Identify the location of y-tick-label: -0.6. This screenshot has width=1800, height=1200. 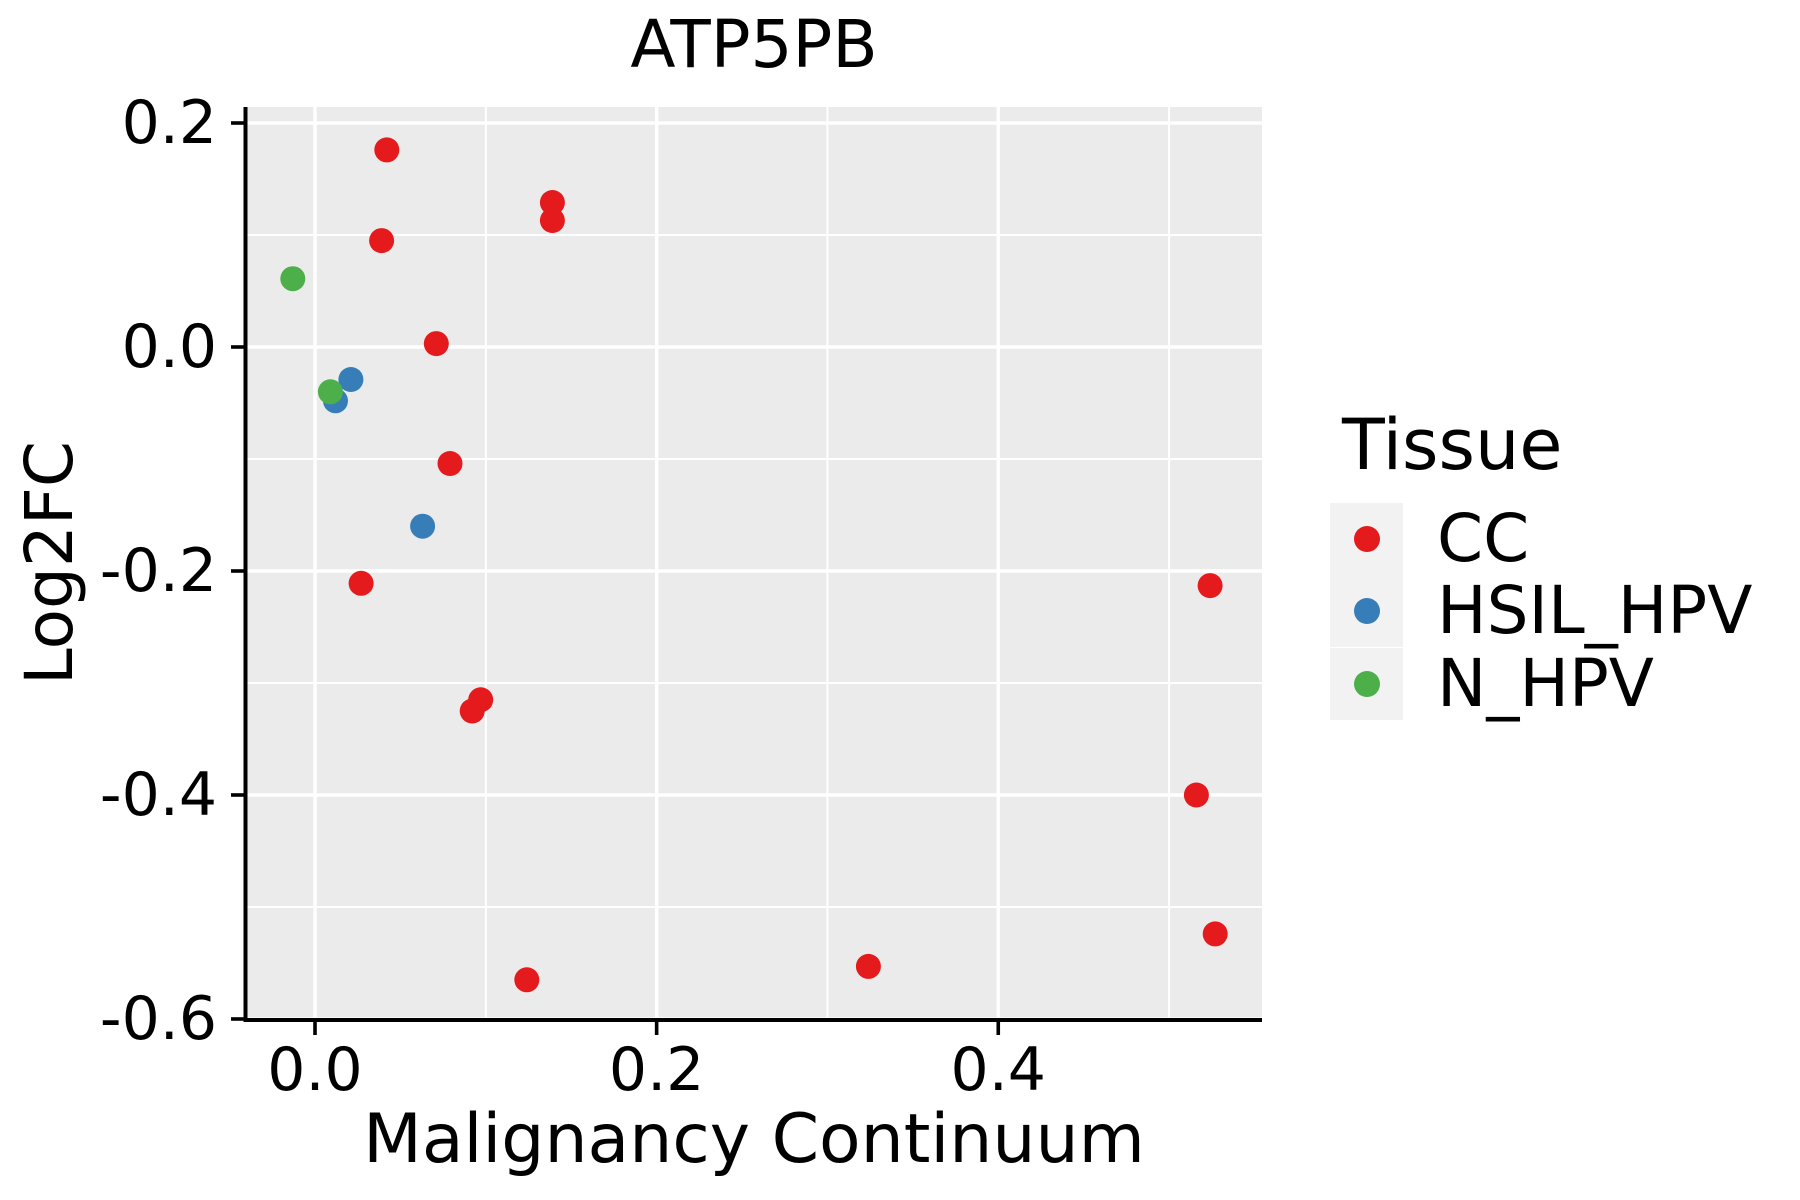
(158, 1018).